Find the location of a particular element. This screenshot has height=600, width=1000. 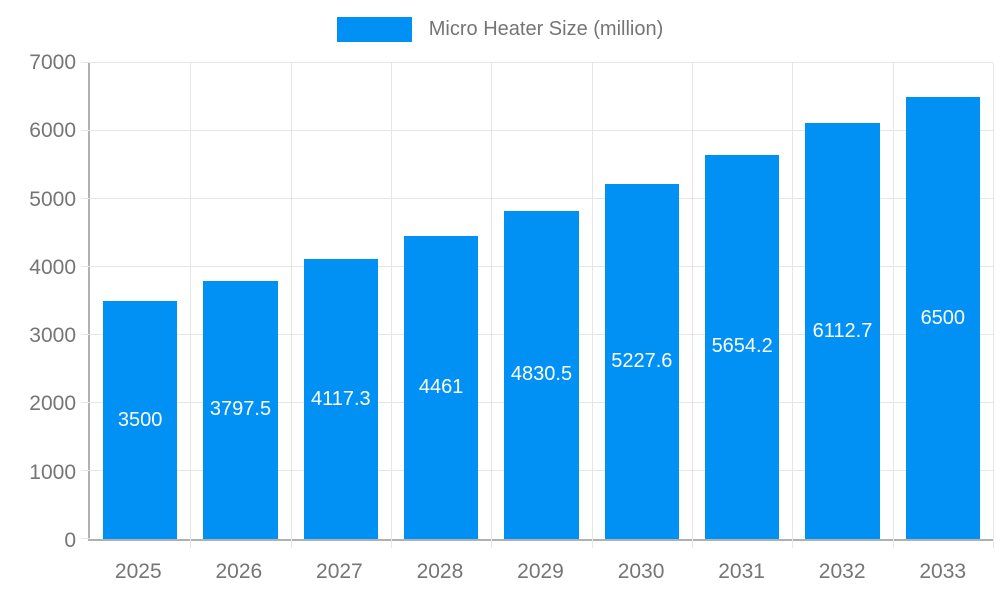

bar-value-label: 6112.7 is located at coordinates (842, 330).